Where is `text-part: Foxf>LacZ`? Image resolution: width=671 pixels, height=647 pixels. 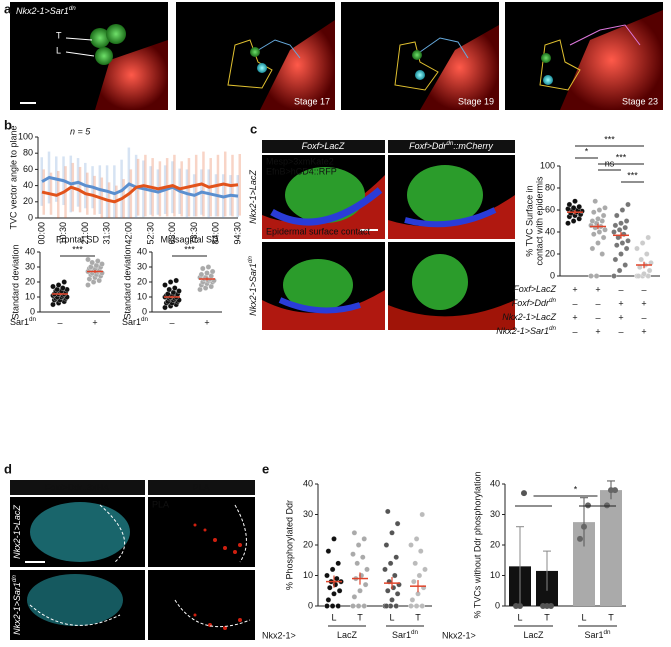
text-part: Foxf>LacZ is located at coordinates (534, 289).